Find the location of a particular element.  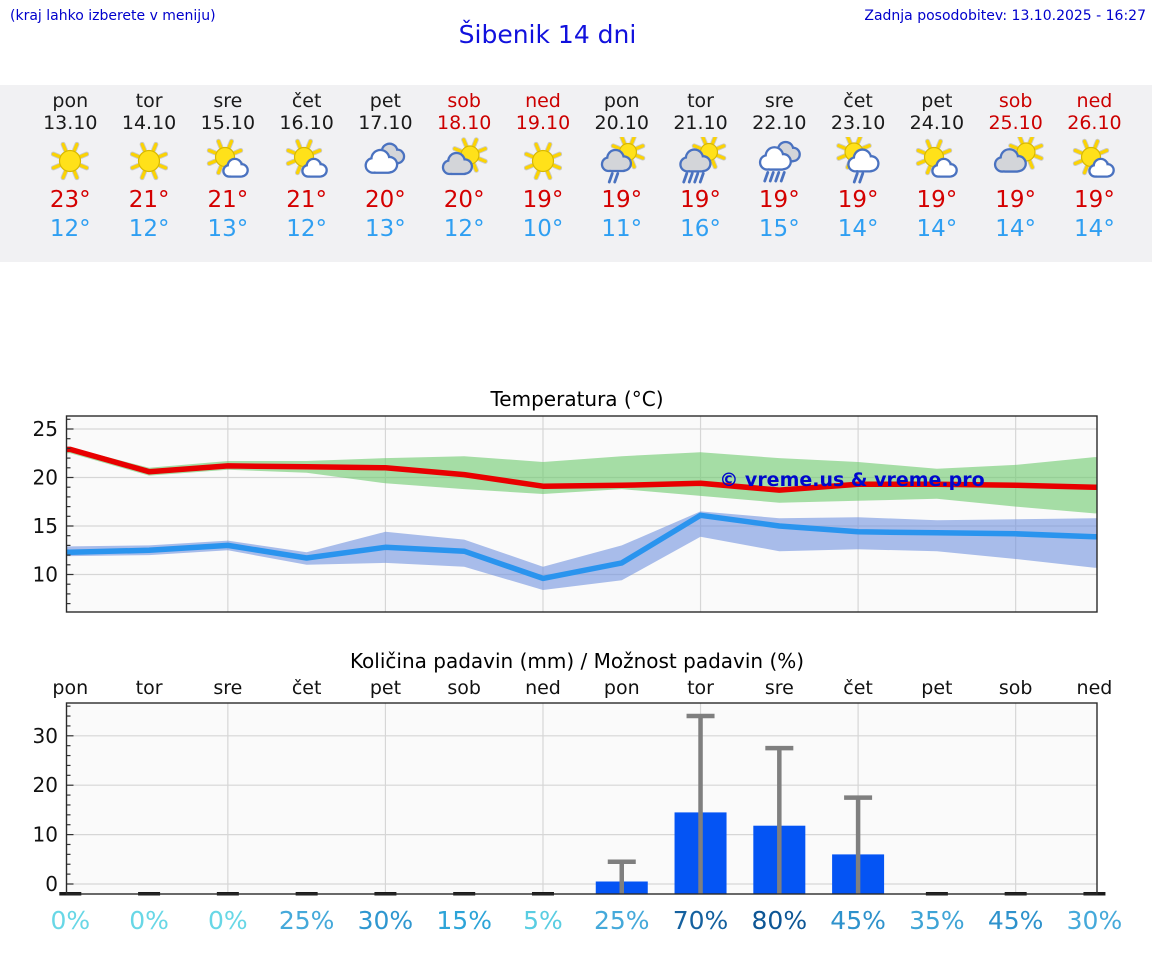

day-column-23.10: čet 23.10 19° 14° is located at coordinates (858, 164).